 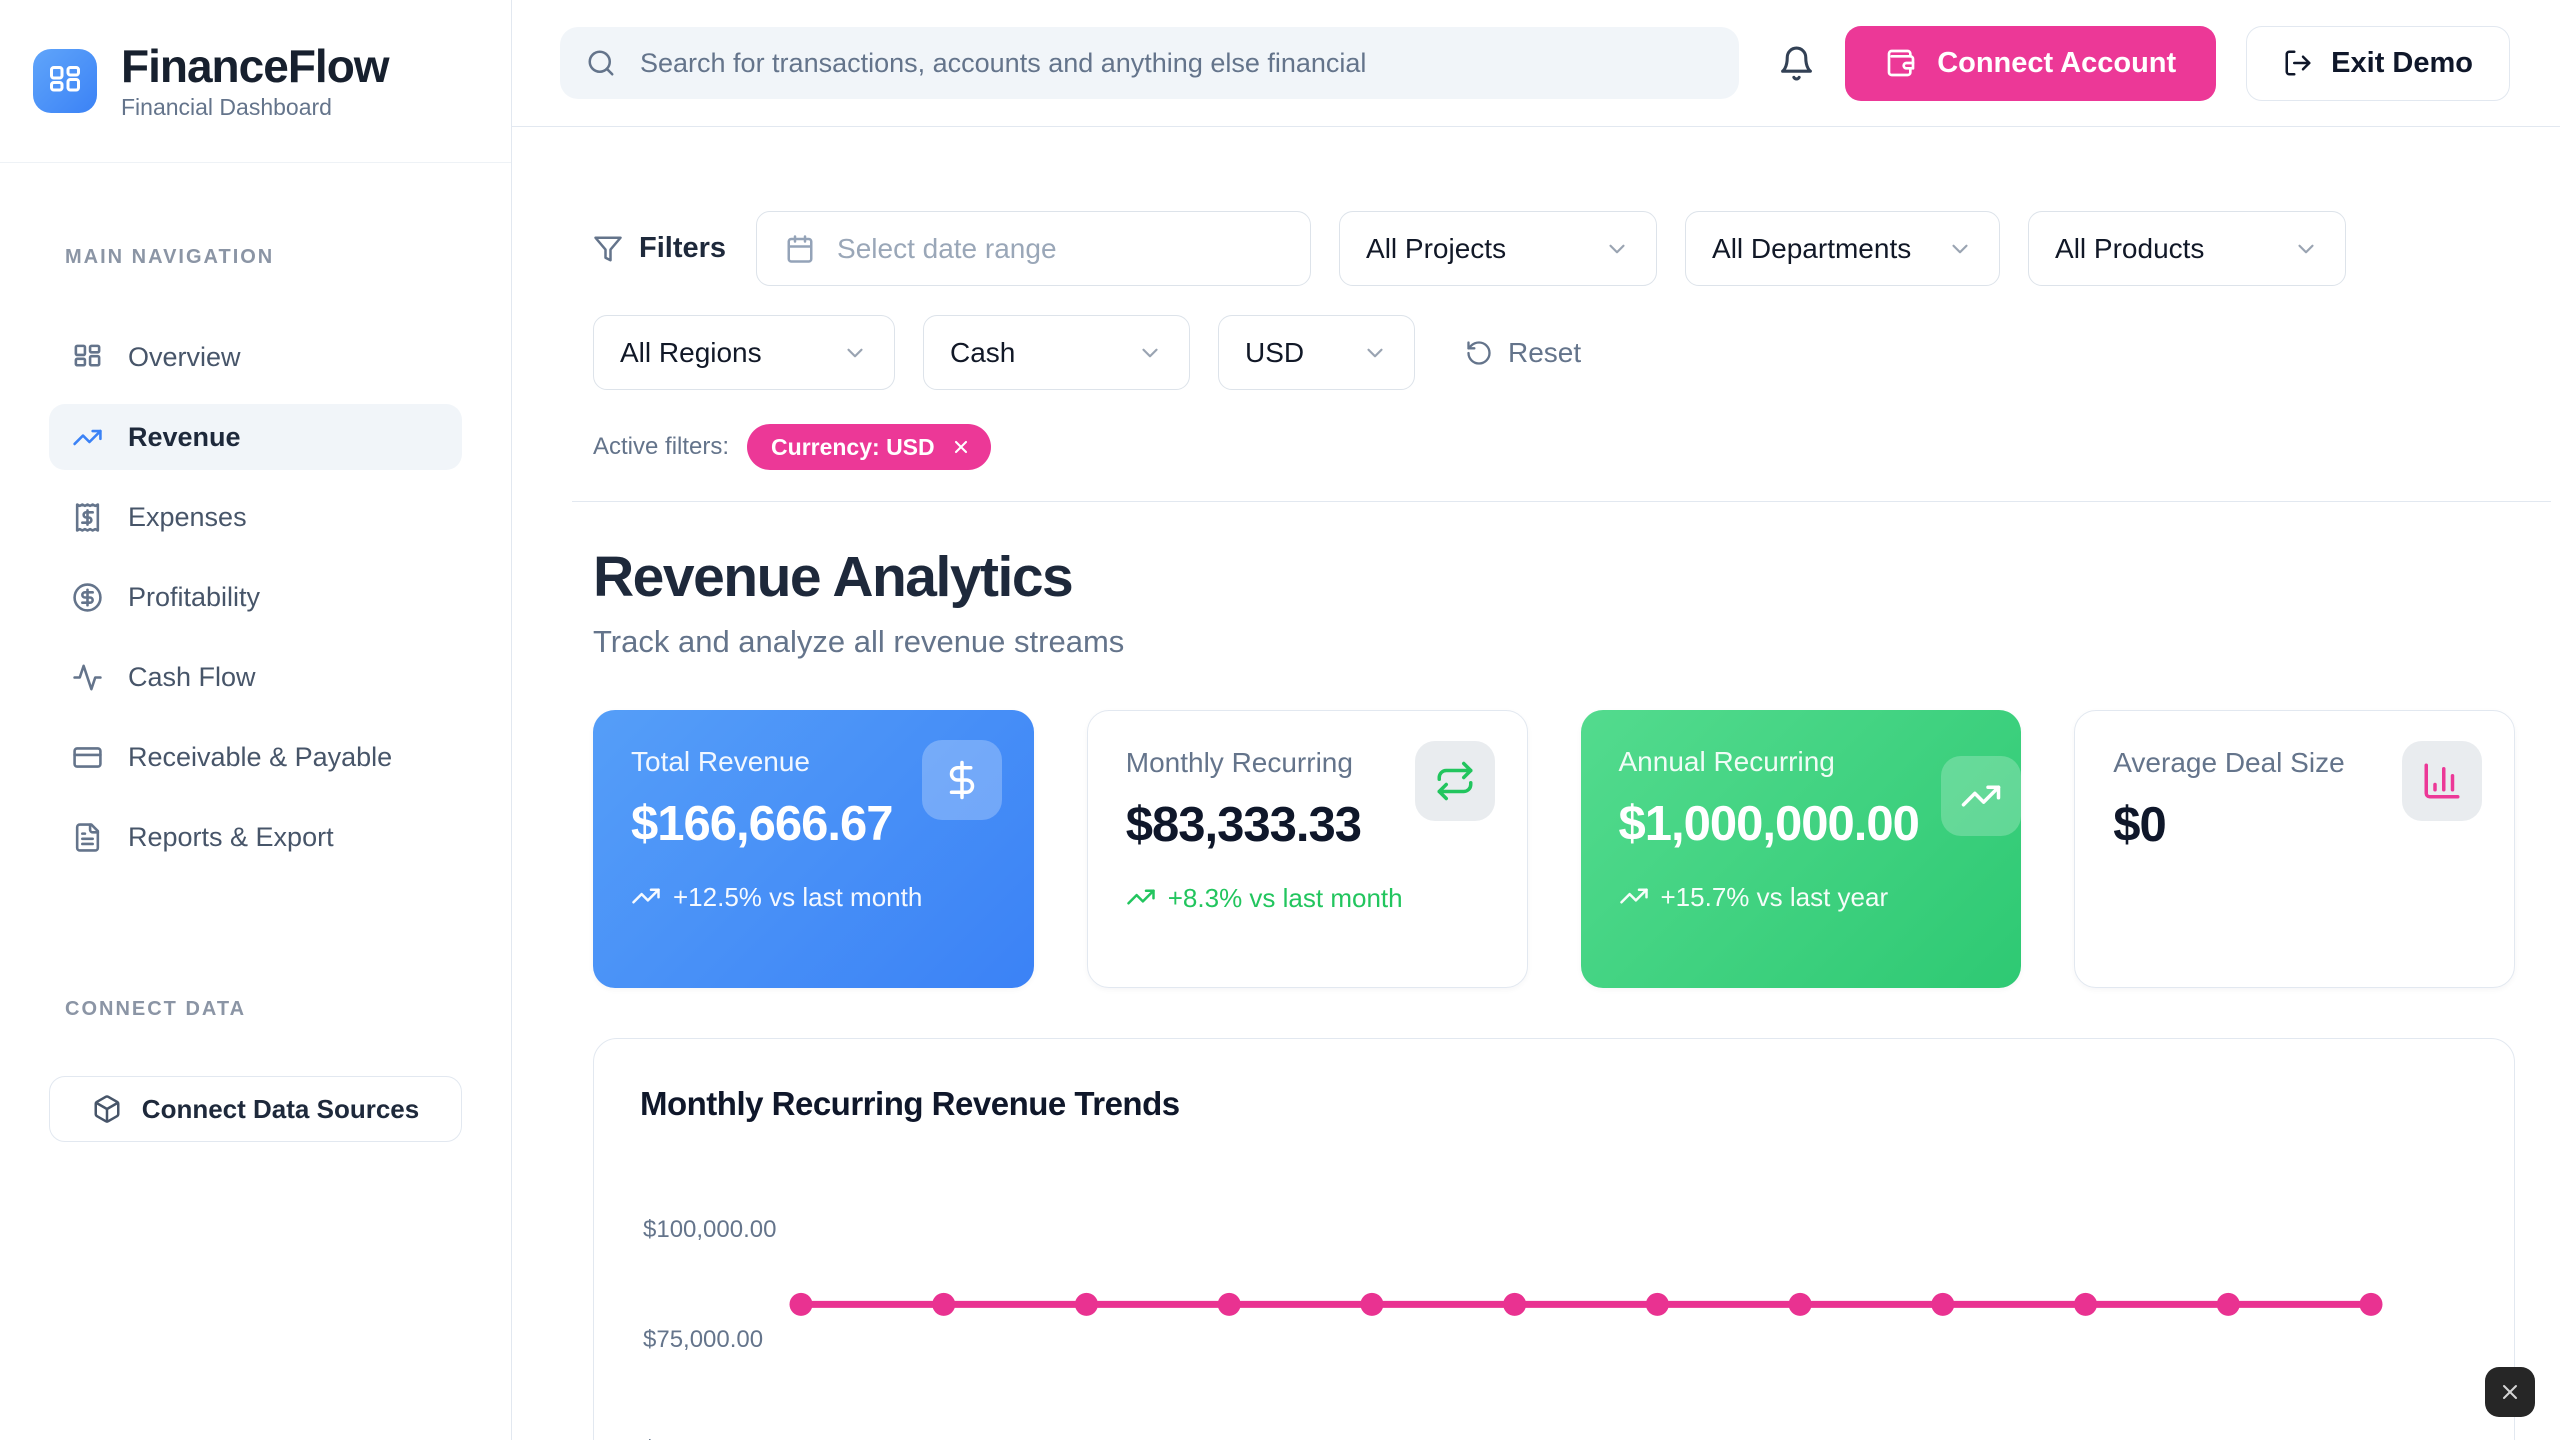 What do you see at coordinates (1774, 897) in the screenshot?
I see `metric-trend-text: +15.7% vs last year` at bounding box center [1774, 897].